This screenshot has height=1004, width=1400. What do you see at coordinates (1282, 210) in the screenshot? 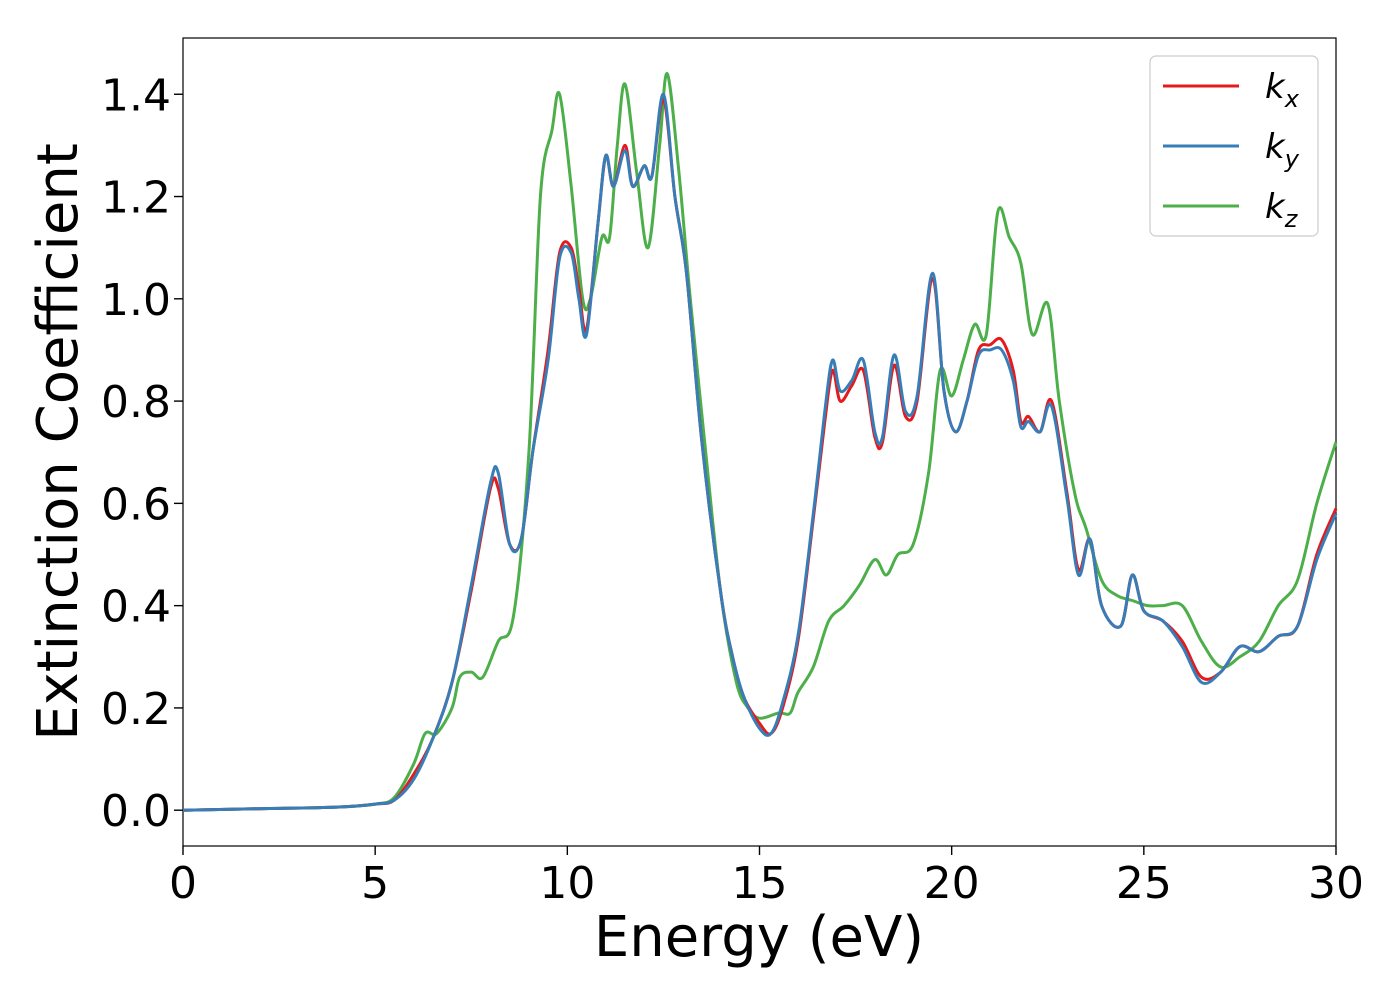
I see `legend-label-kz: kz` at bounding box center [1282, 210].